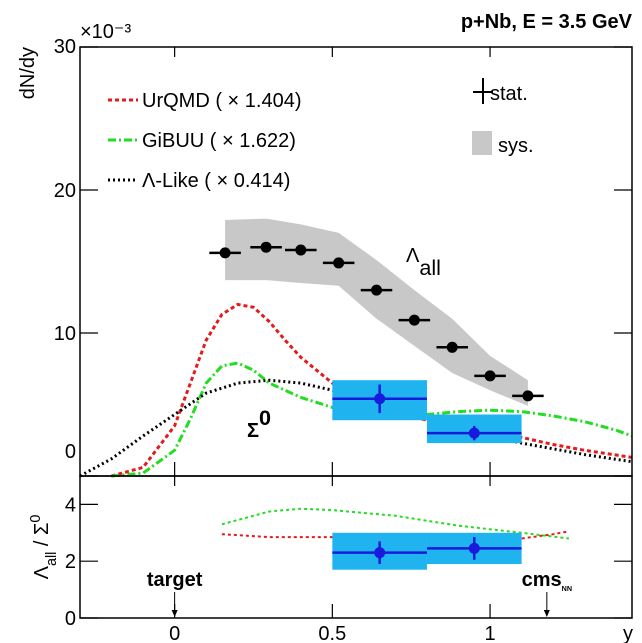  I want to click on x-tick-label: 1, so click(489, 633).